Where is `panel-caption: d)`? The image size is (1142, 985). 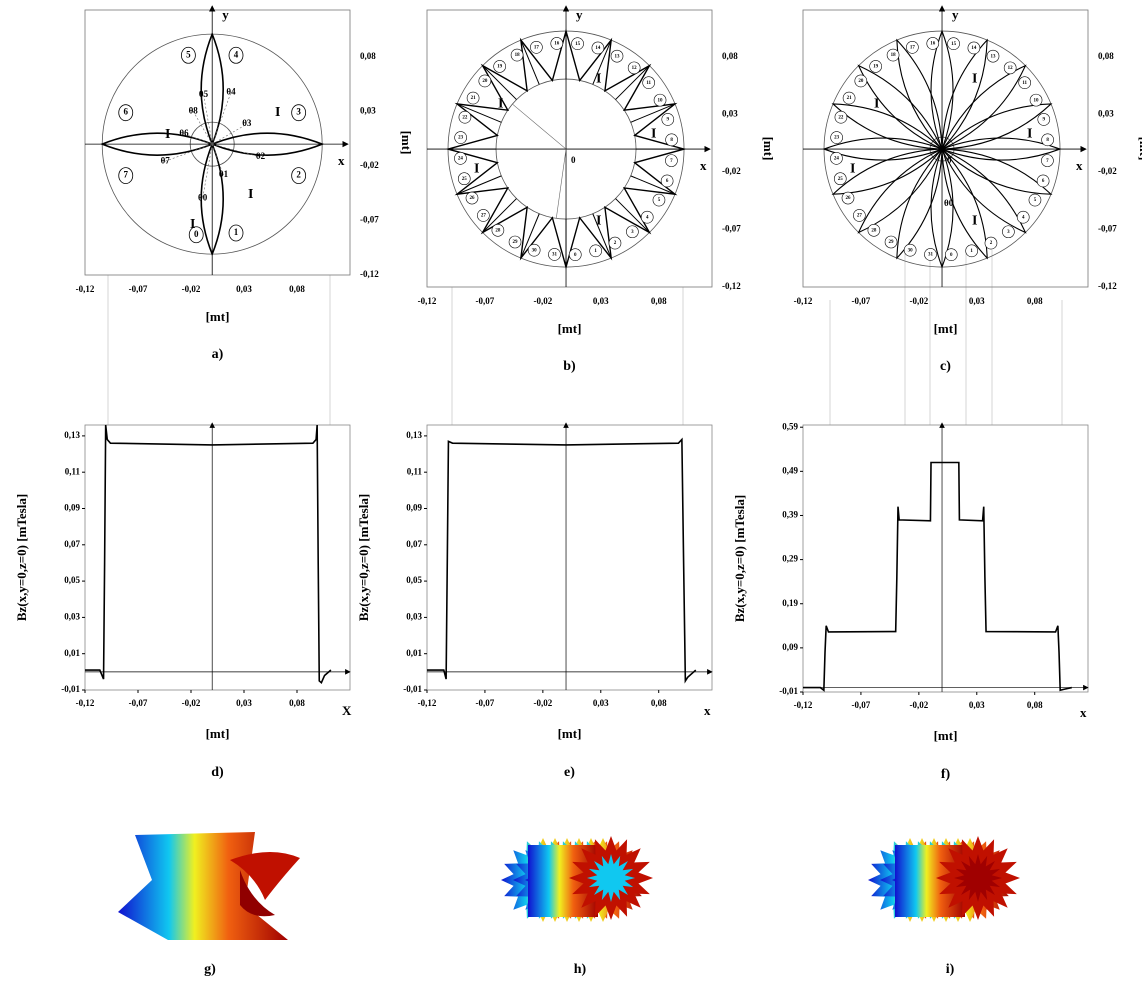 panel-caption: d) is located at coordinates (217, 772).